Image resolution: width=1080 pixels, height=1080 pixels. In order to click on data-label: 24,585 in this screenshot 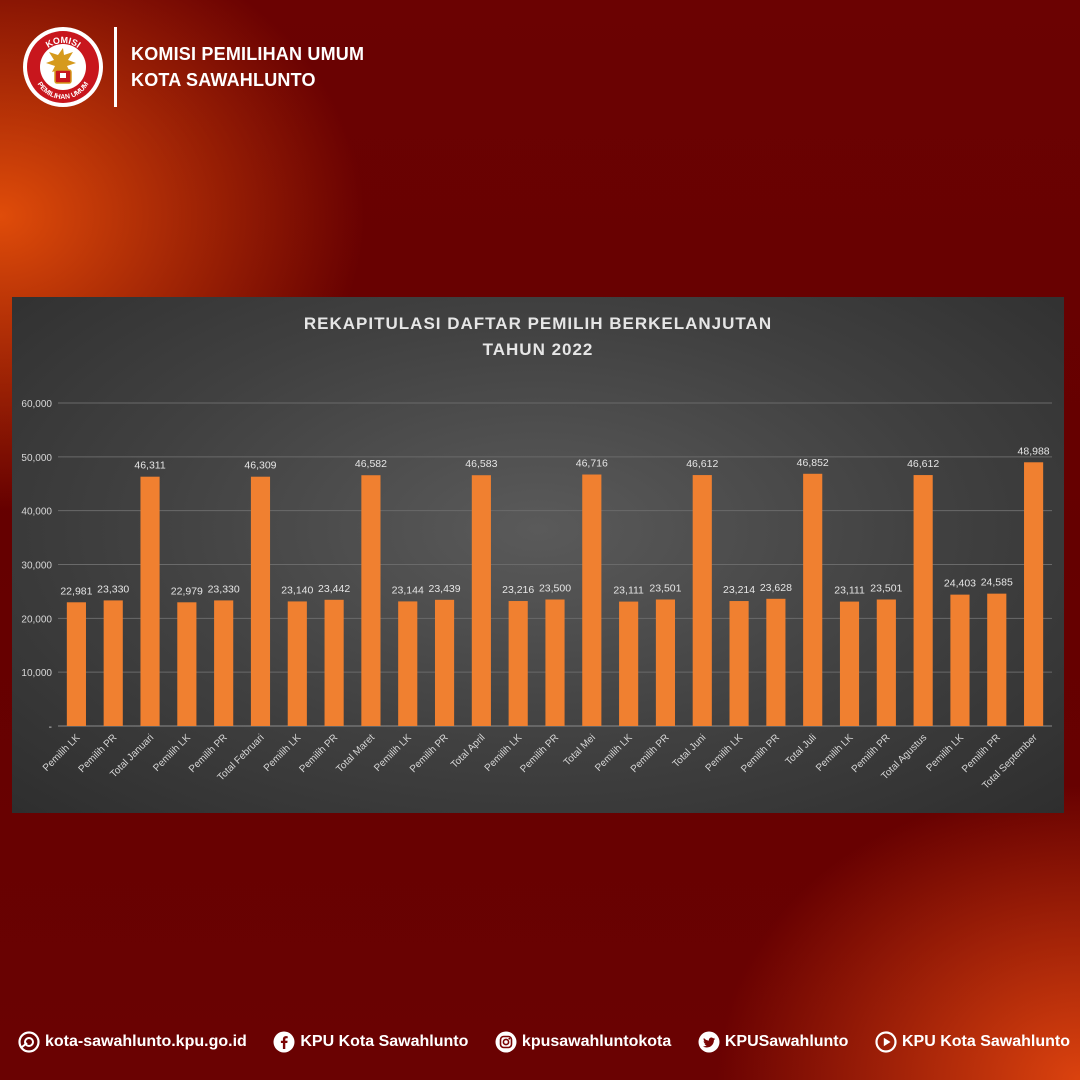, I will do `click(997, 583)`.